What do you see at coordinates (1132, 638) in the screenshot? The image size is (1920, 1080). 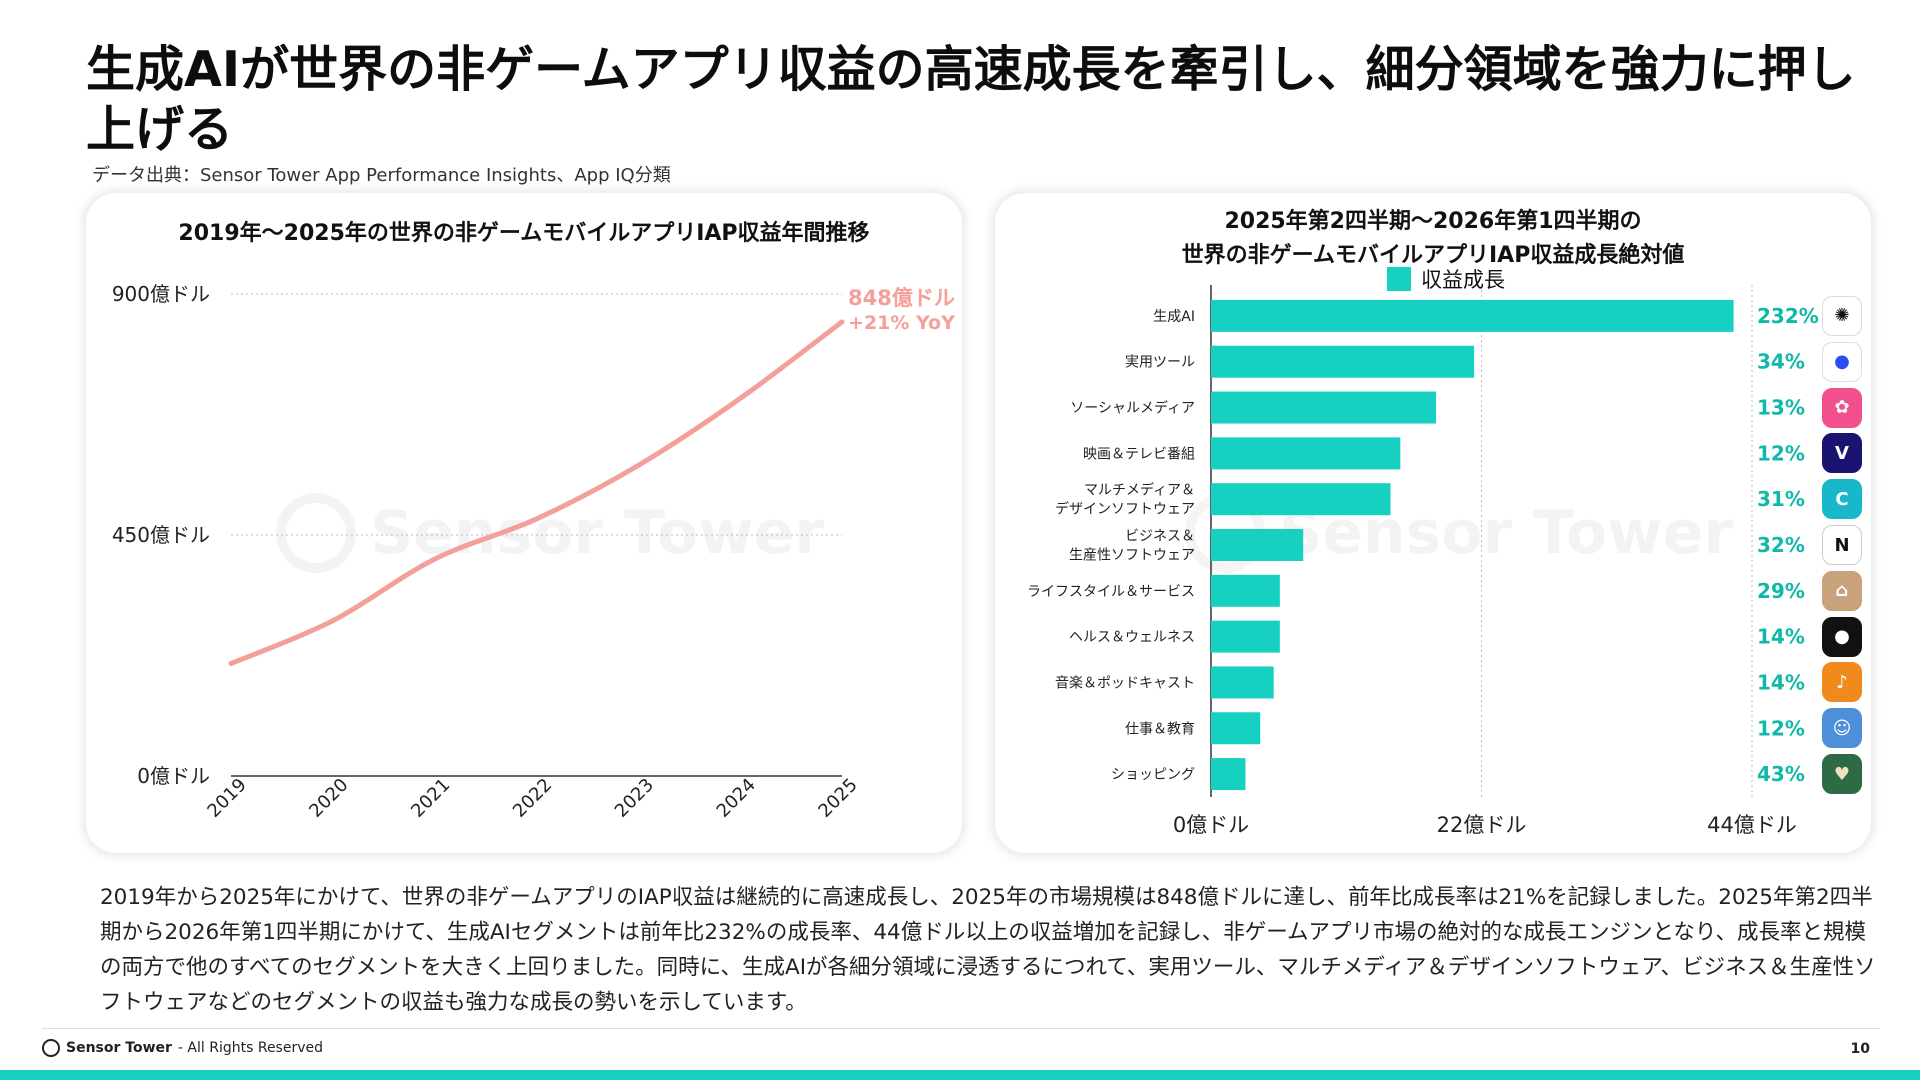 I see `category-label: ヘルス＆ウェルネス` at bounding box center [1132, 638].